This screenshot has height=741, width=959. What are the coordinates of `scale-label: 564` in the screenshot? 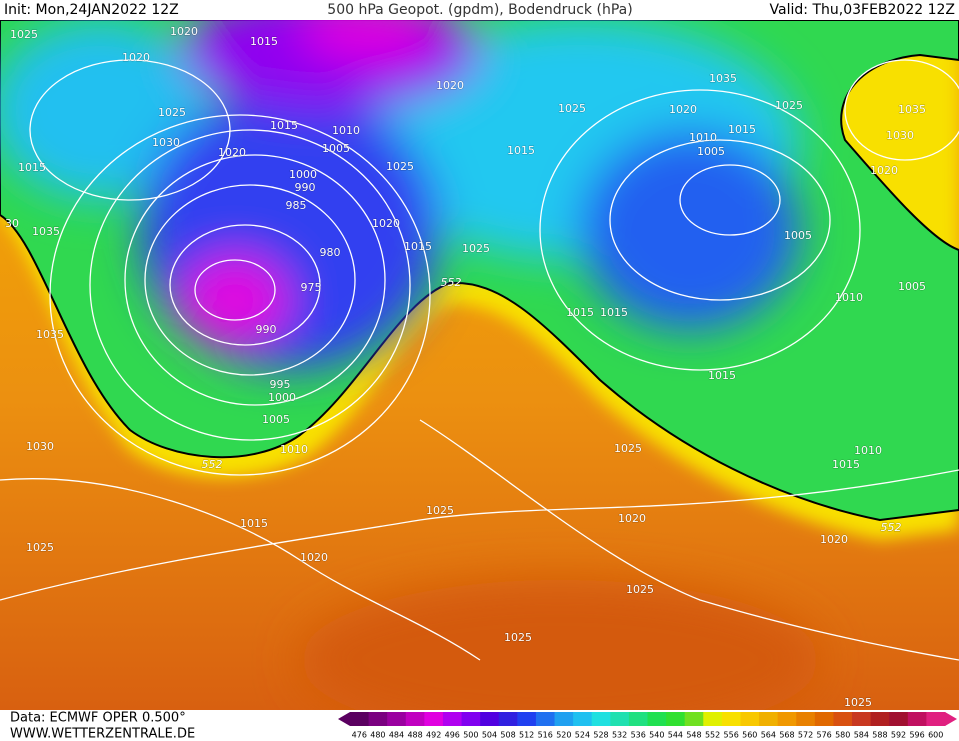 It's located at (768, 735).